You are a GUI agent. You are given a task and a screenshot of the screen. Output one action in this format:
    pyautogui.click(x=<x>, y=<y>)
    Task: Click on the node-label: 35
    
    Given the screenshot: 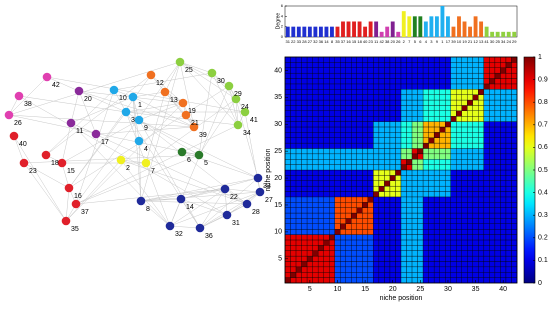 What is the action you would take?
    pyautogui.click(x=75, y=229)
    